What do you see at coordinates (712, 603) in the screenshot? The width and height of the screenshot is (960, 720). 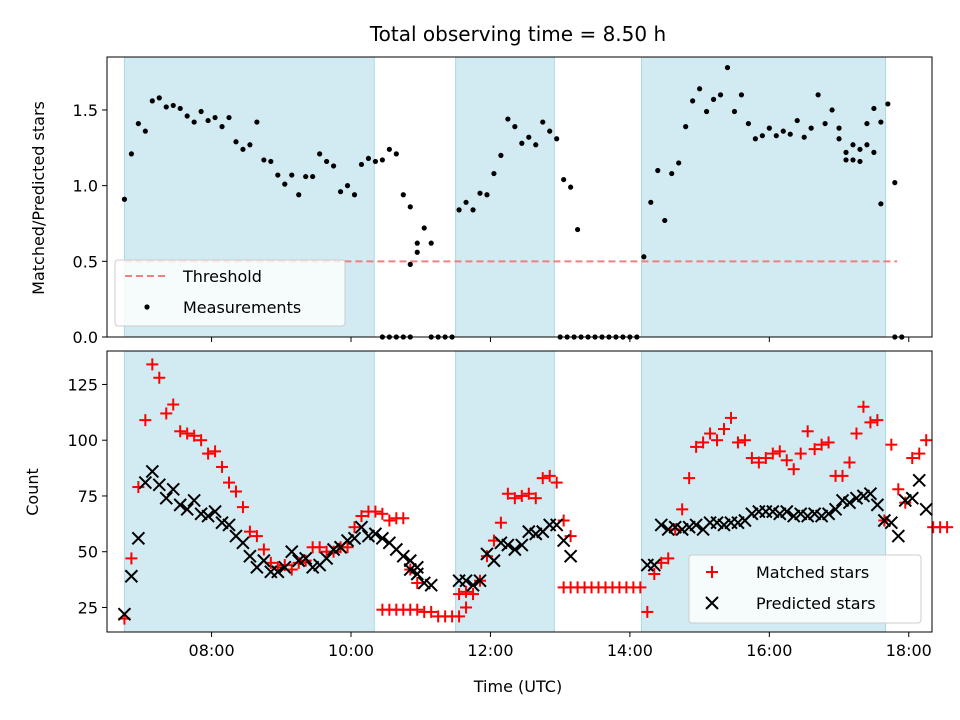 I see `predicted-legend-swatch` at bounding box center [712, 603].